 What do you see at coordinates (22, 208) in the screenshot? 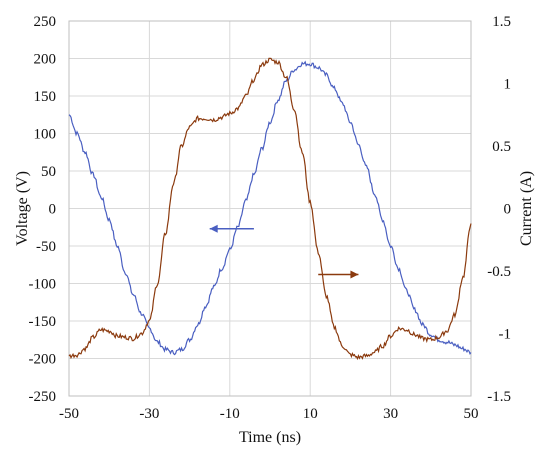
I see `y-left-axis-title: Voltage (V)` at bounding box center [22, 208].